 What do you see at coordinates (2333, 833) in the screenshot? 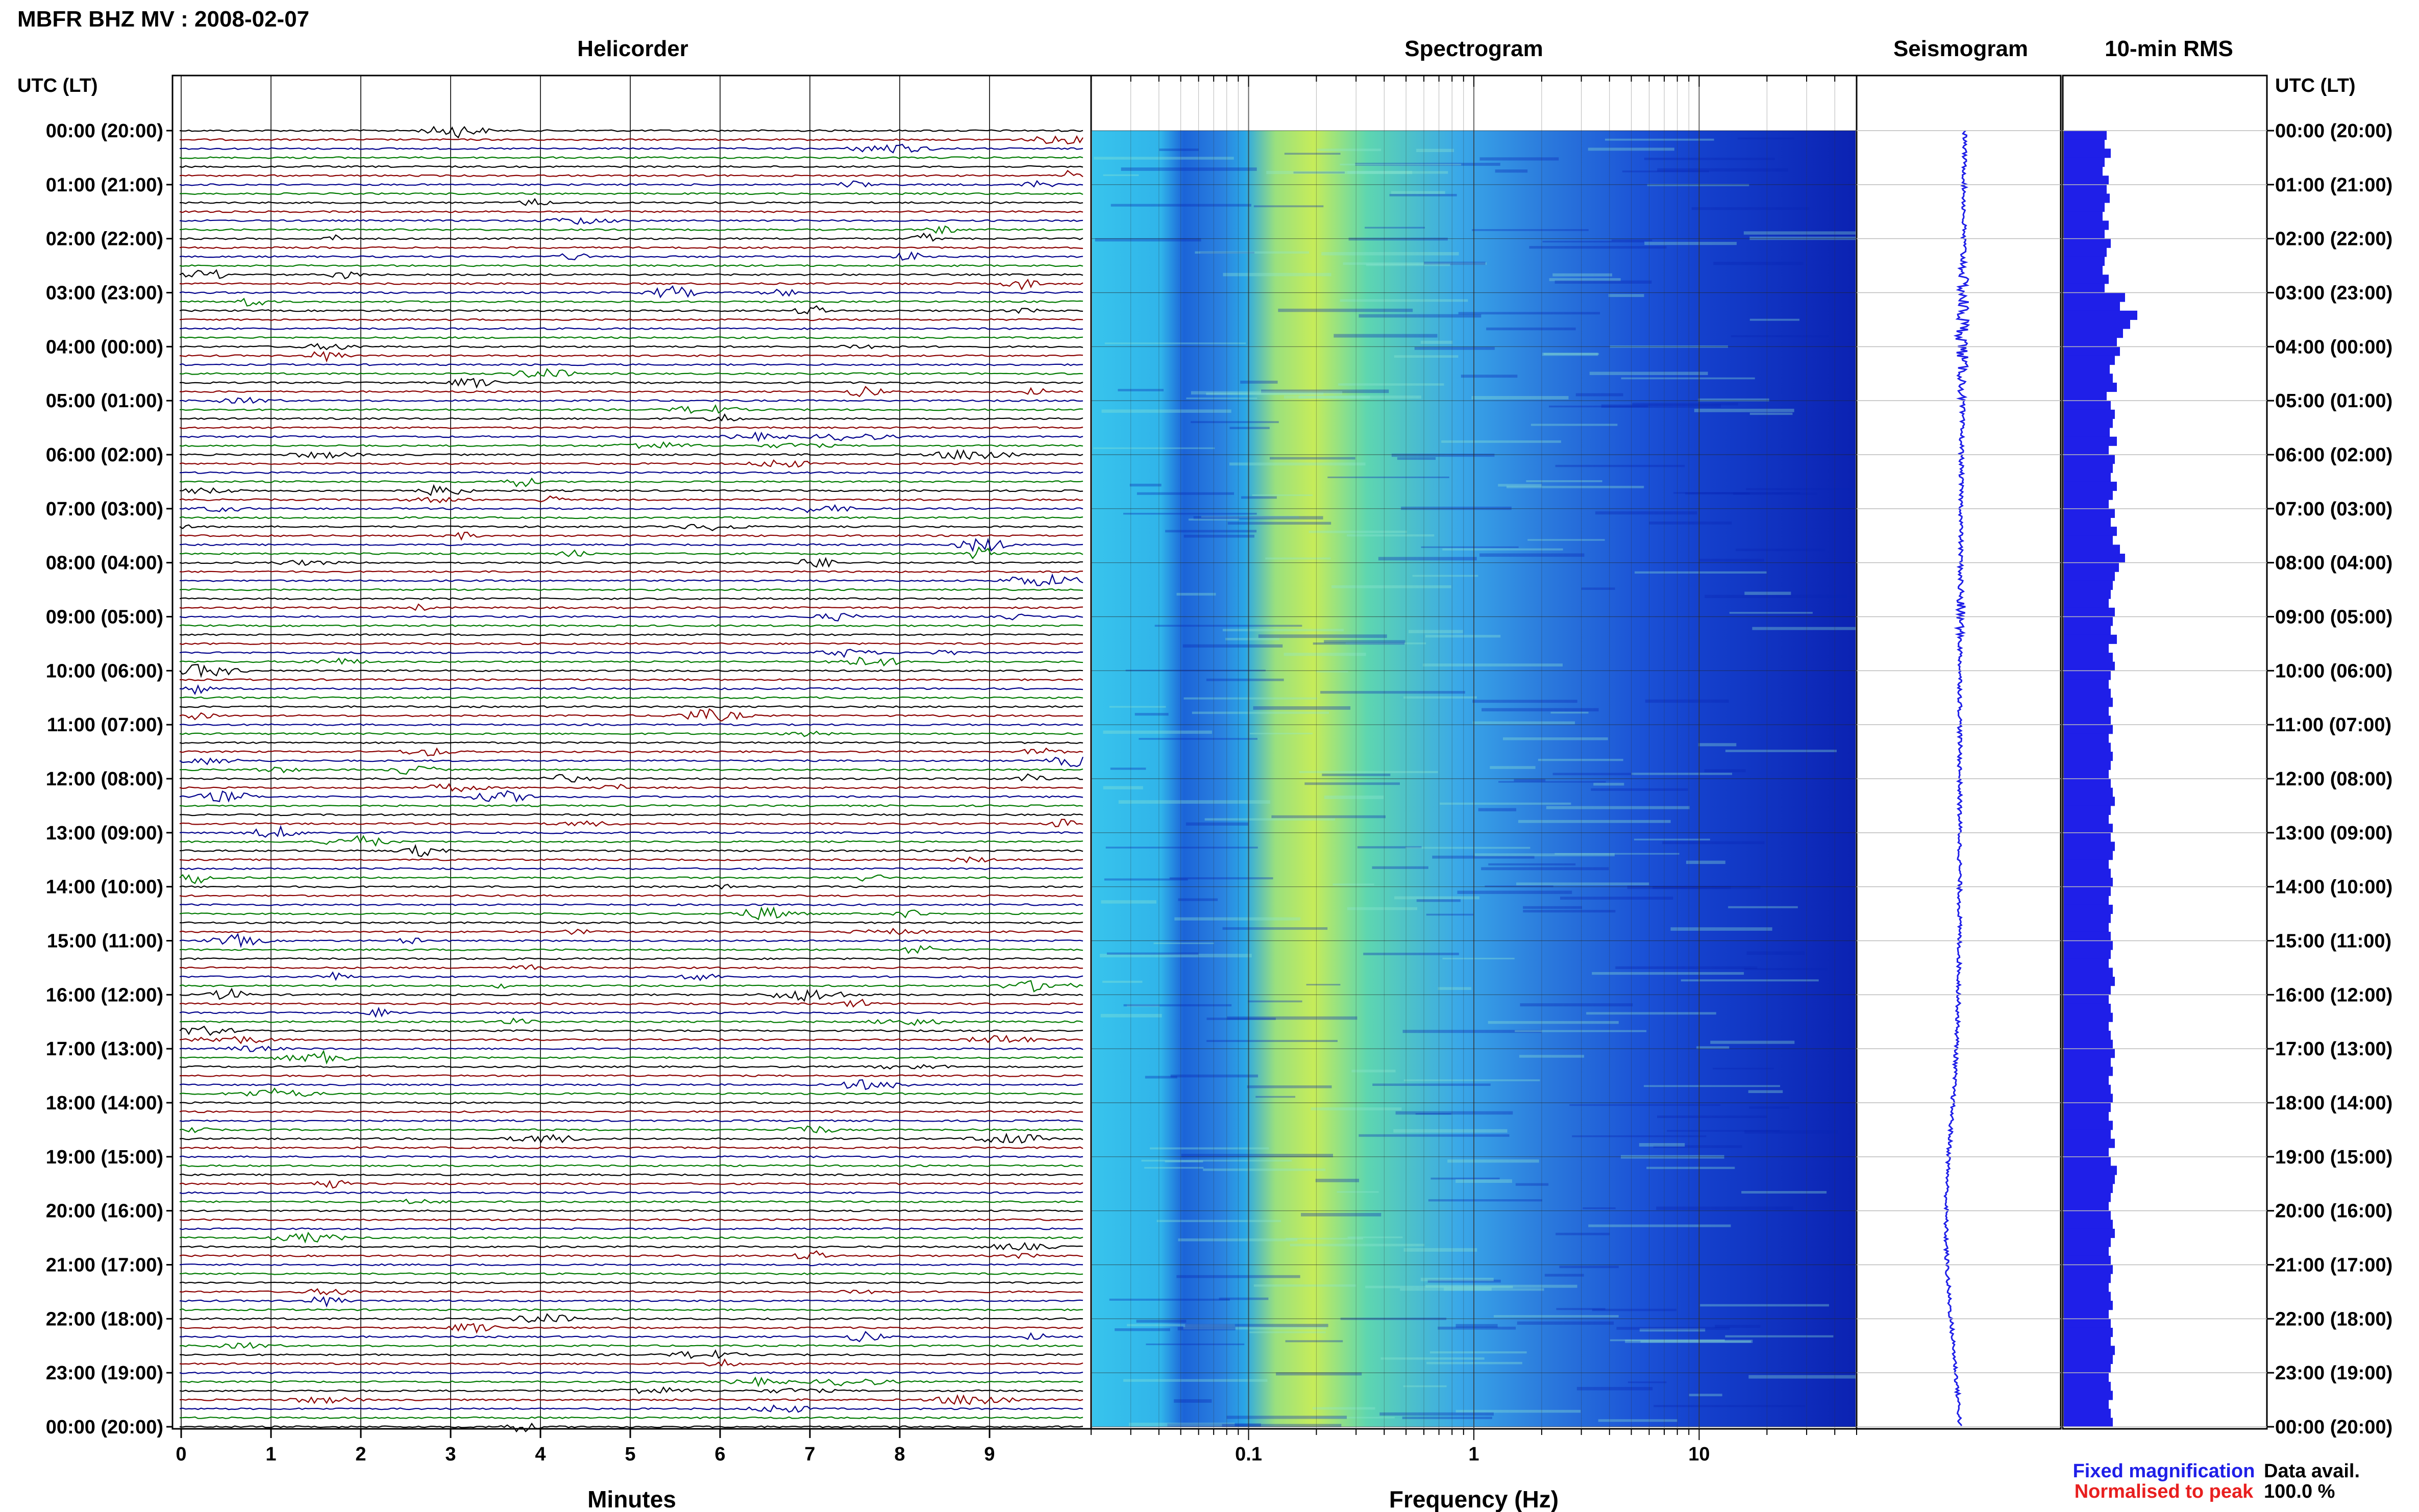
I see `time-label-right: 13:00 (09:00)` at bounding box center [2333, 833].